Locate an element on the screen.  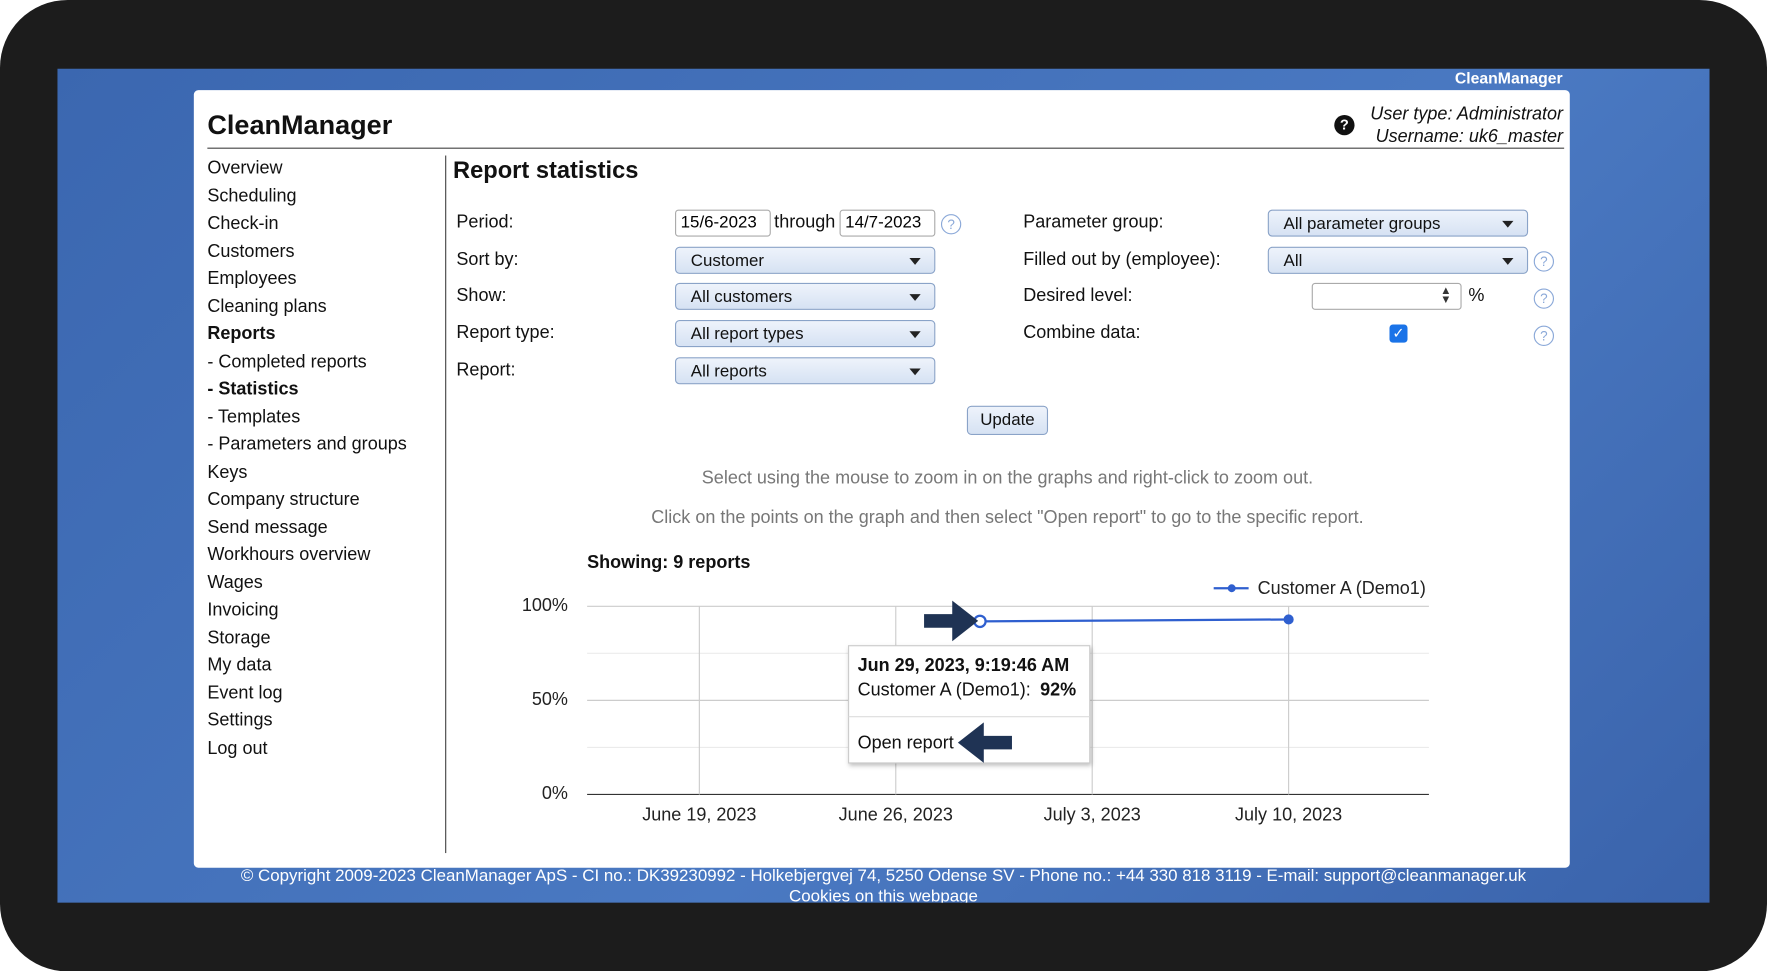
y-tick-label: 0% is located at coordinates (555, 793).